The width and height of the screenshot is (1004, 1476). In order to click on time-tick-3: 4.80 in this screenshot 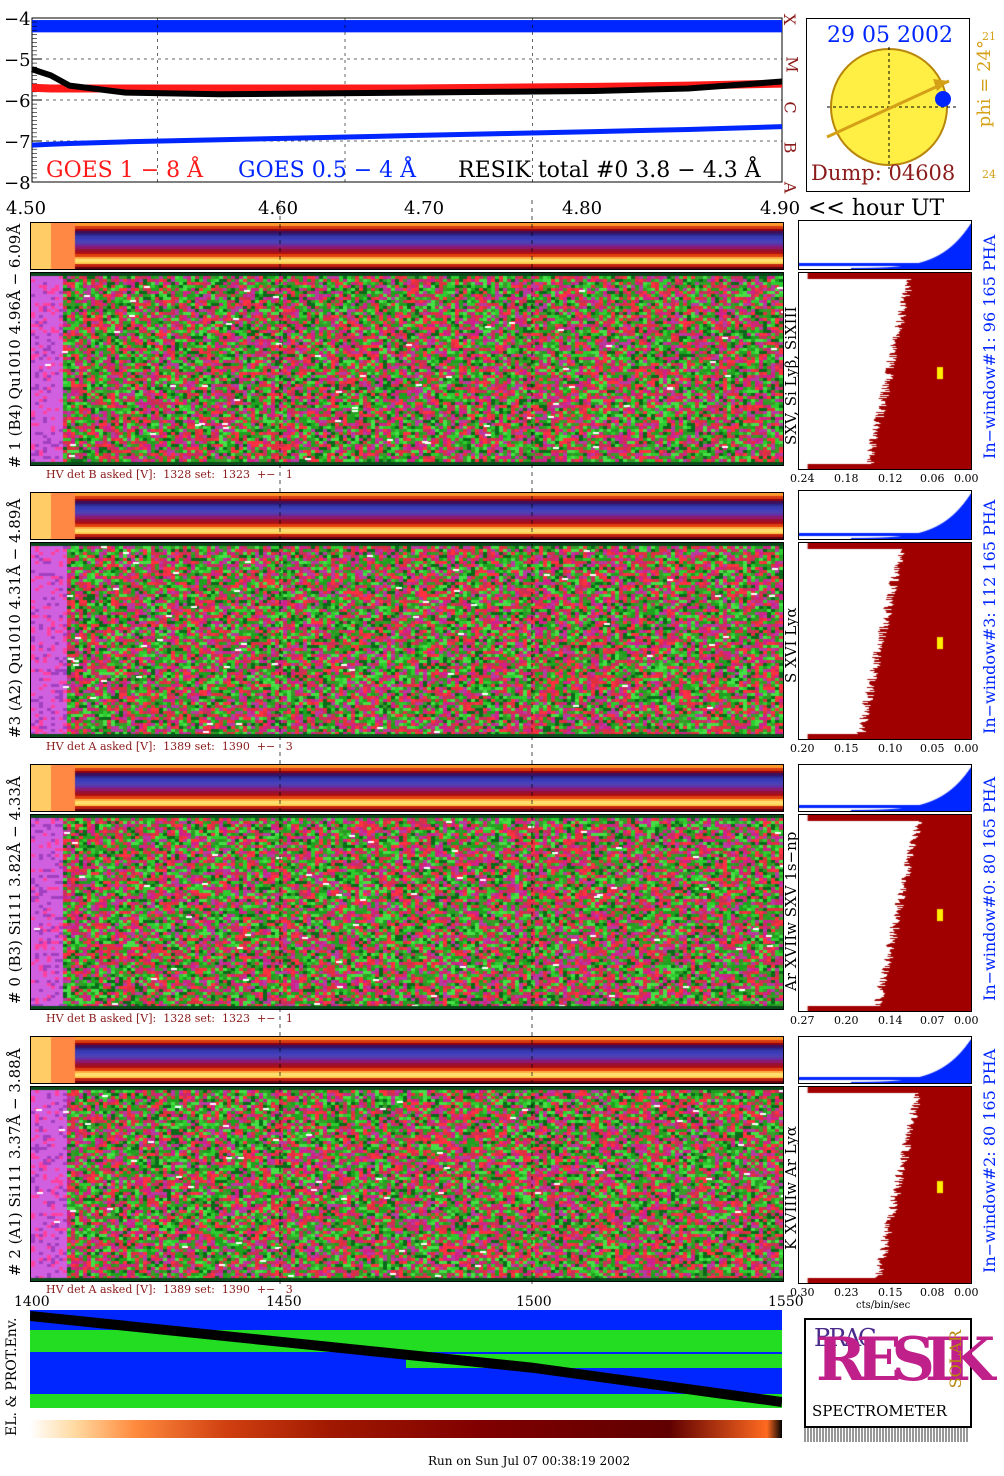, I will do `click(582, 208)`.